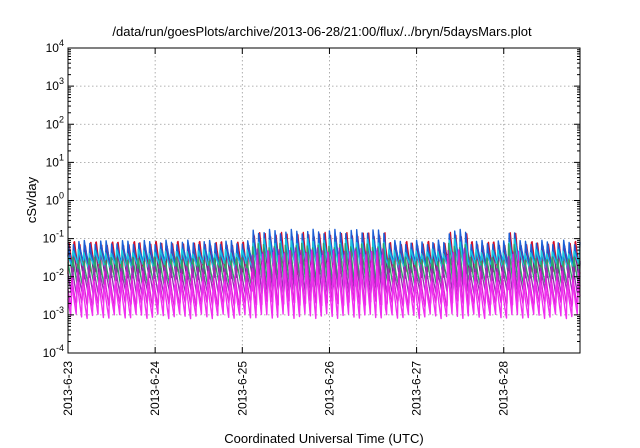 Image resolution: width=640 pixels, height=448 pixels. What do you see at coordinates (55, 46) in the screenshot?
I see `y-tick-label: 10⁴` at bounding box center [55, 46].